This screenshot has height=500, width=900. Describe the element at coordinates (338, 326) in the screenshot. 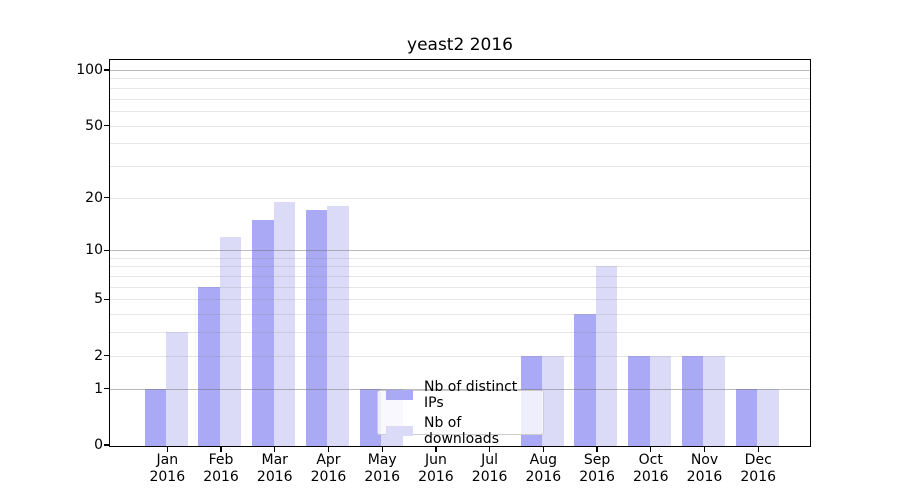

I see `bar-downloads-apr` at that location.